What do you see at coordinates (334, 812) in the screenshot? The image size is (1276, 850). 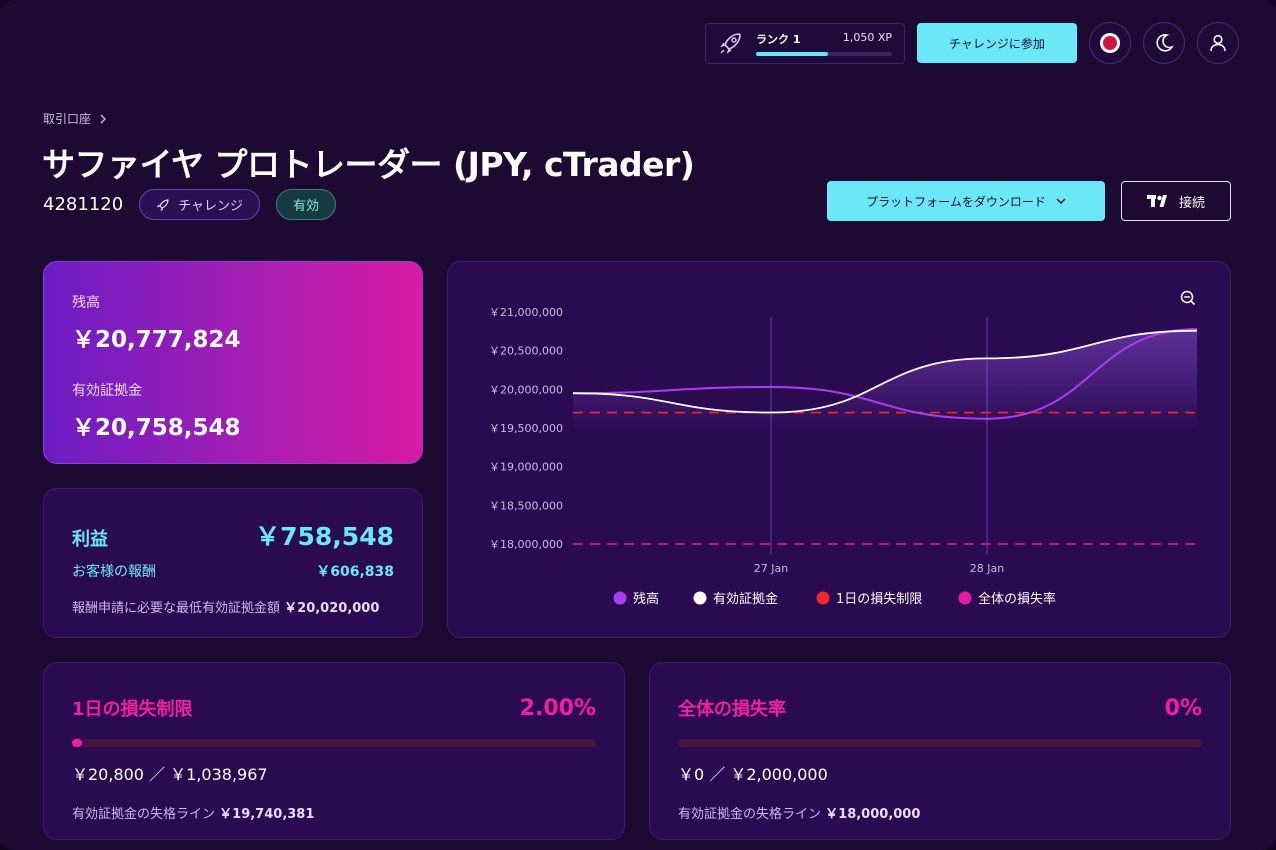 I see `daily-limit-line: 有効証拠金の失格ライン ￥19,740,381` at bounding box center [334, 812].